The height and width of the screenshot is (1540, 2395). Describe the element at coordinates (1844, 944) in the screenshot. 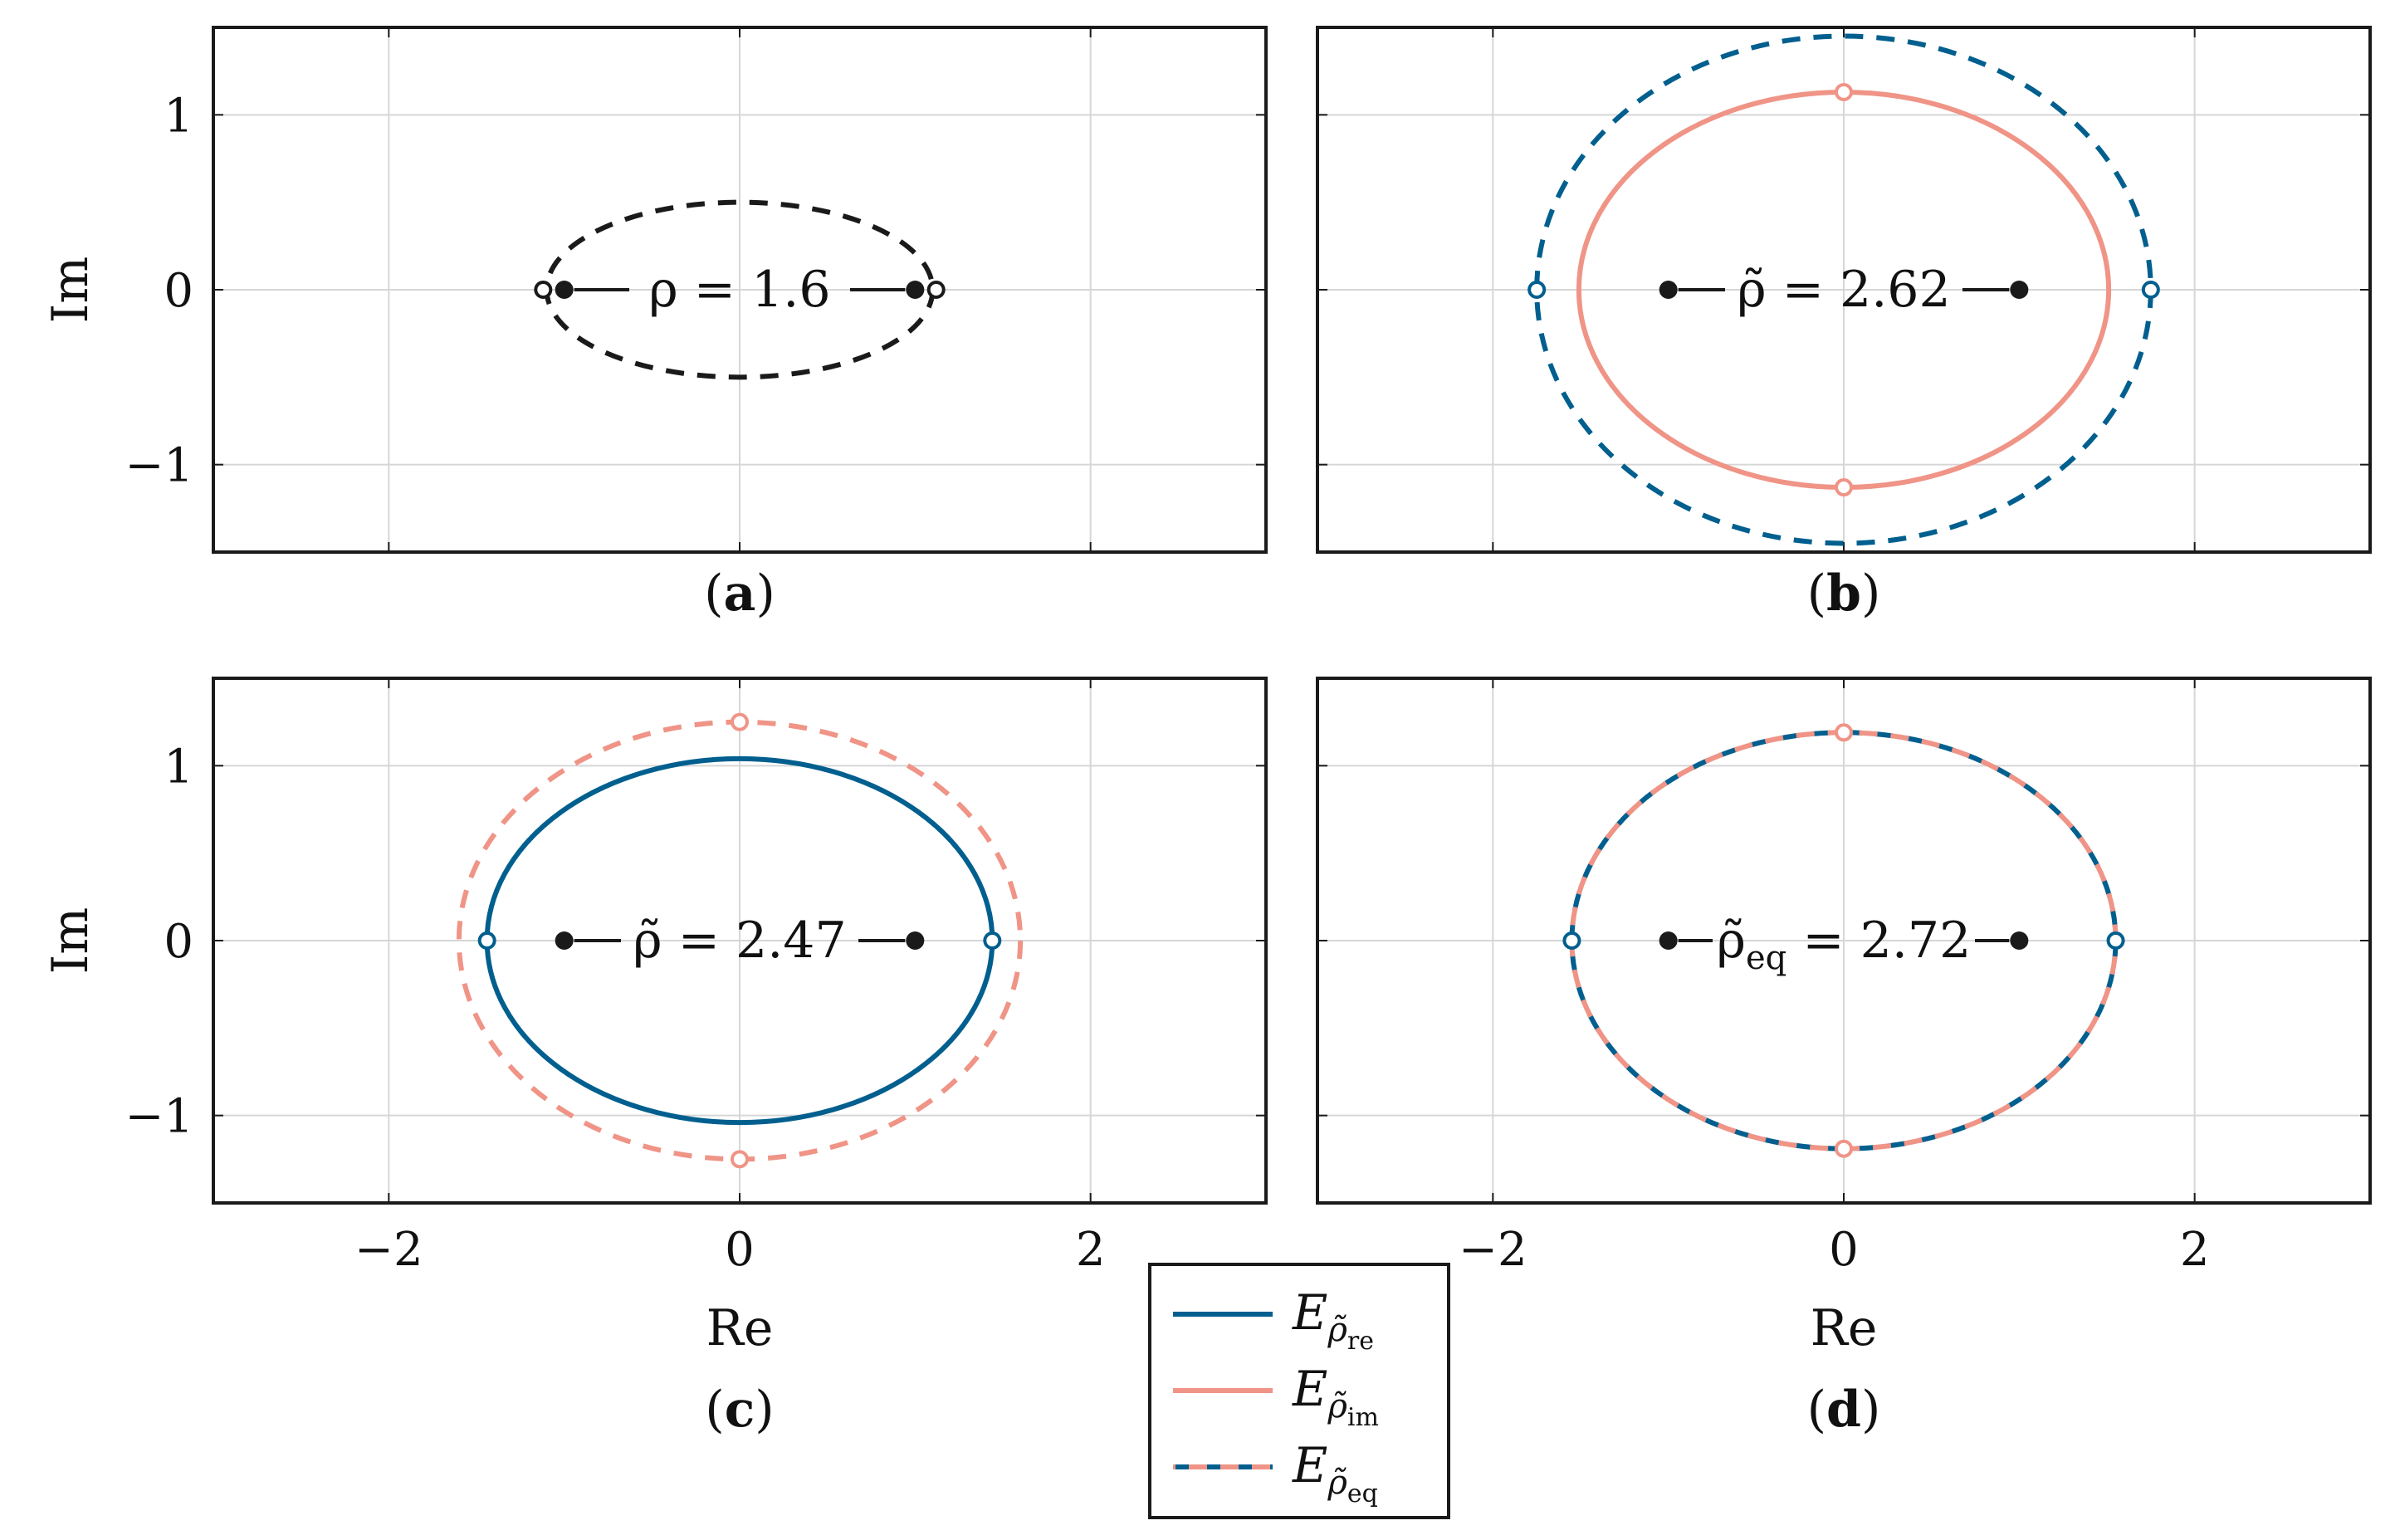

I see `annotation-label: ρ̃eq = 2.72` at that location.